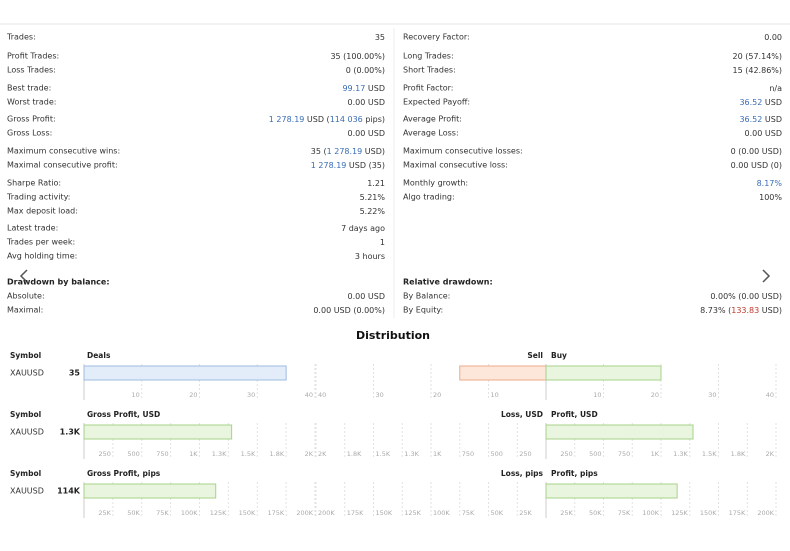  Describe the element at coordinates (370, 256) in the screenshot. I see `value-part: 3 hours` at that location.